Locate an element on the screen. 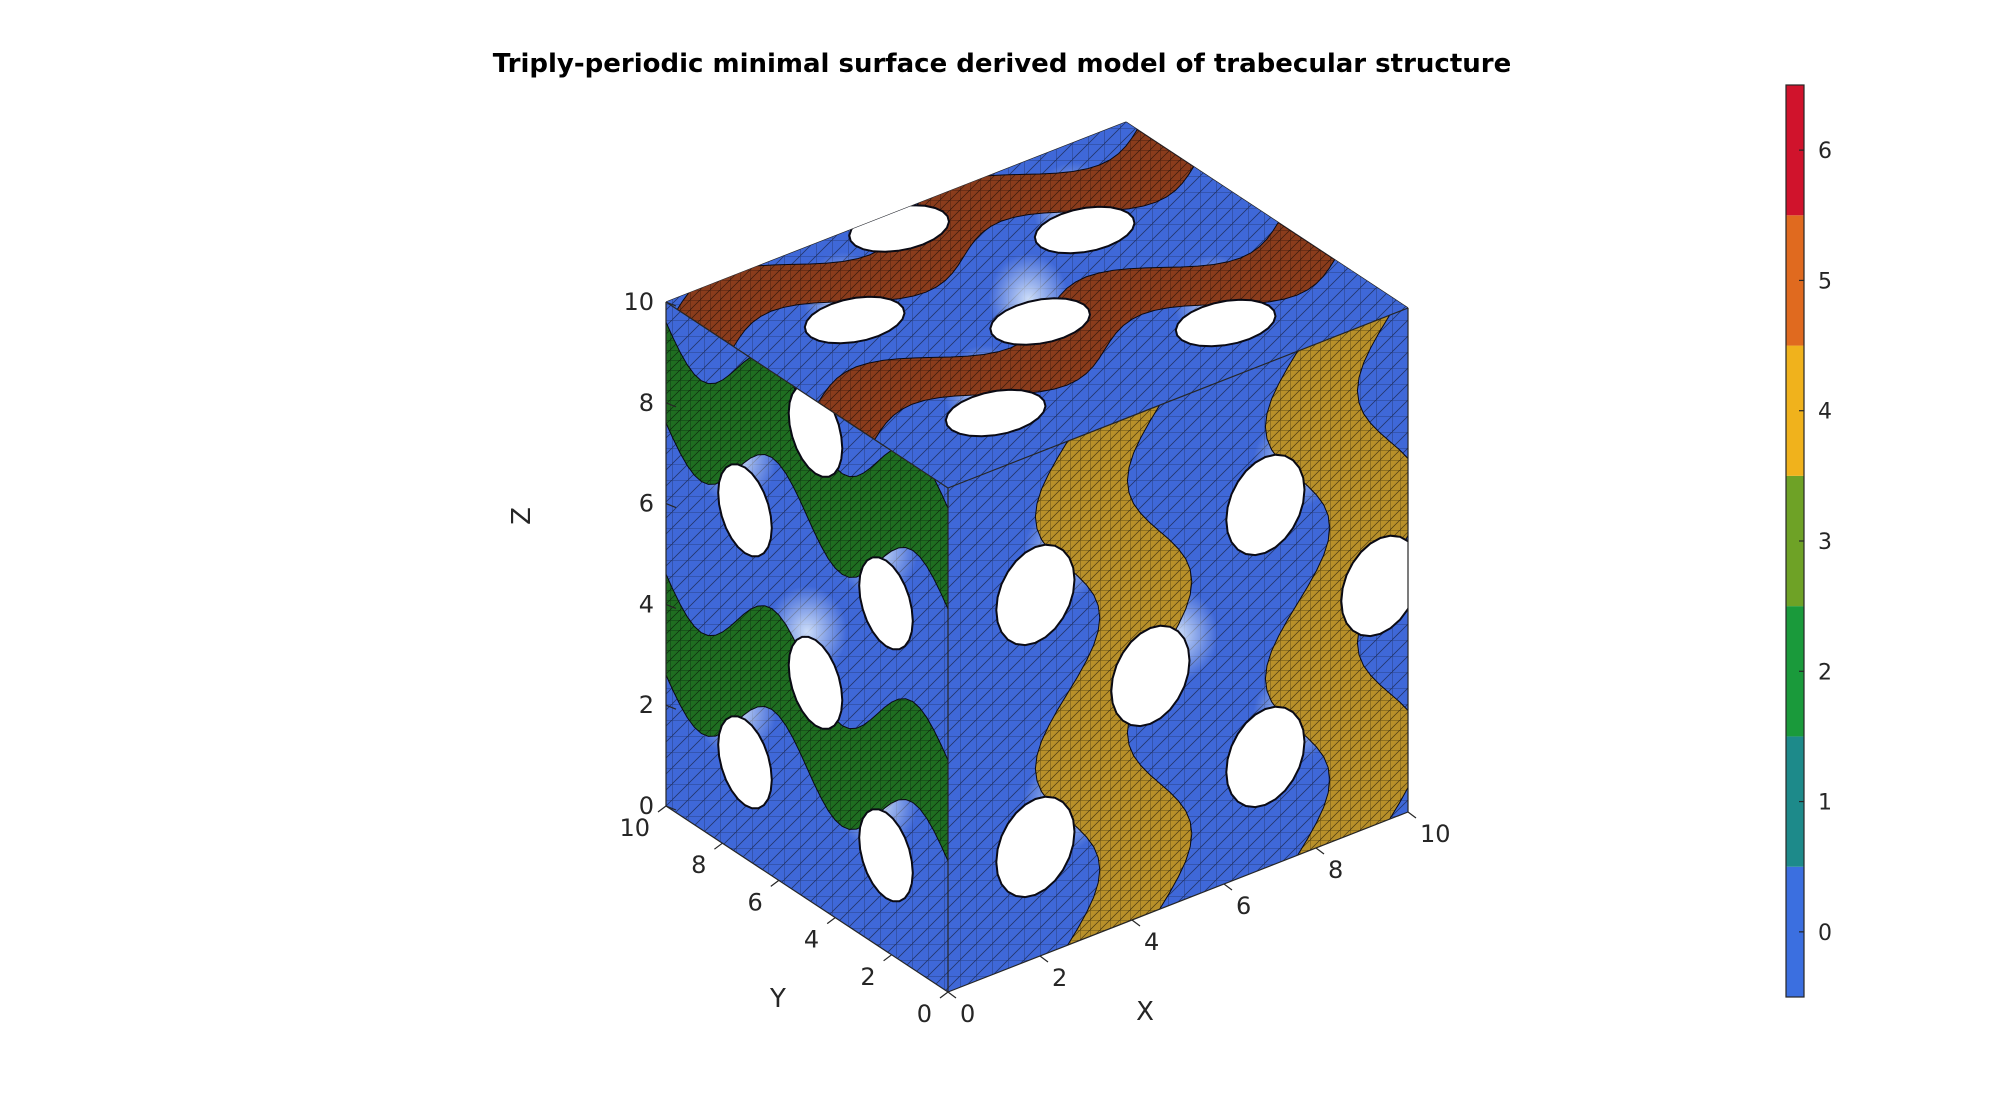  x-tick-label: 8 is located at coordinates (1335, 870).